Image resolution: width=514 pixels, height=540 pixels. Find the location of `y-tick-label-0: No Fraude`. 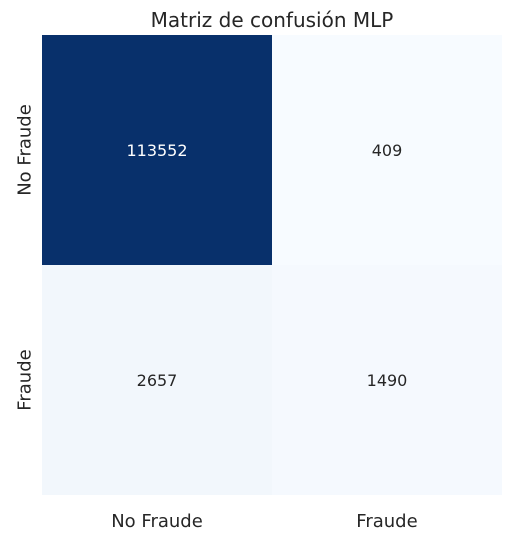

y-tick-label-0: No Fraude is located at coordinates (25, 150).